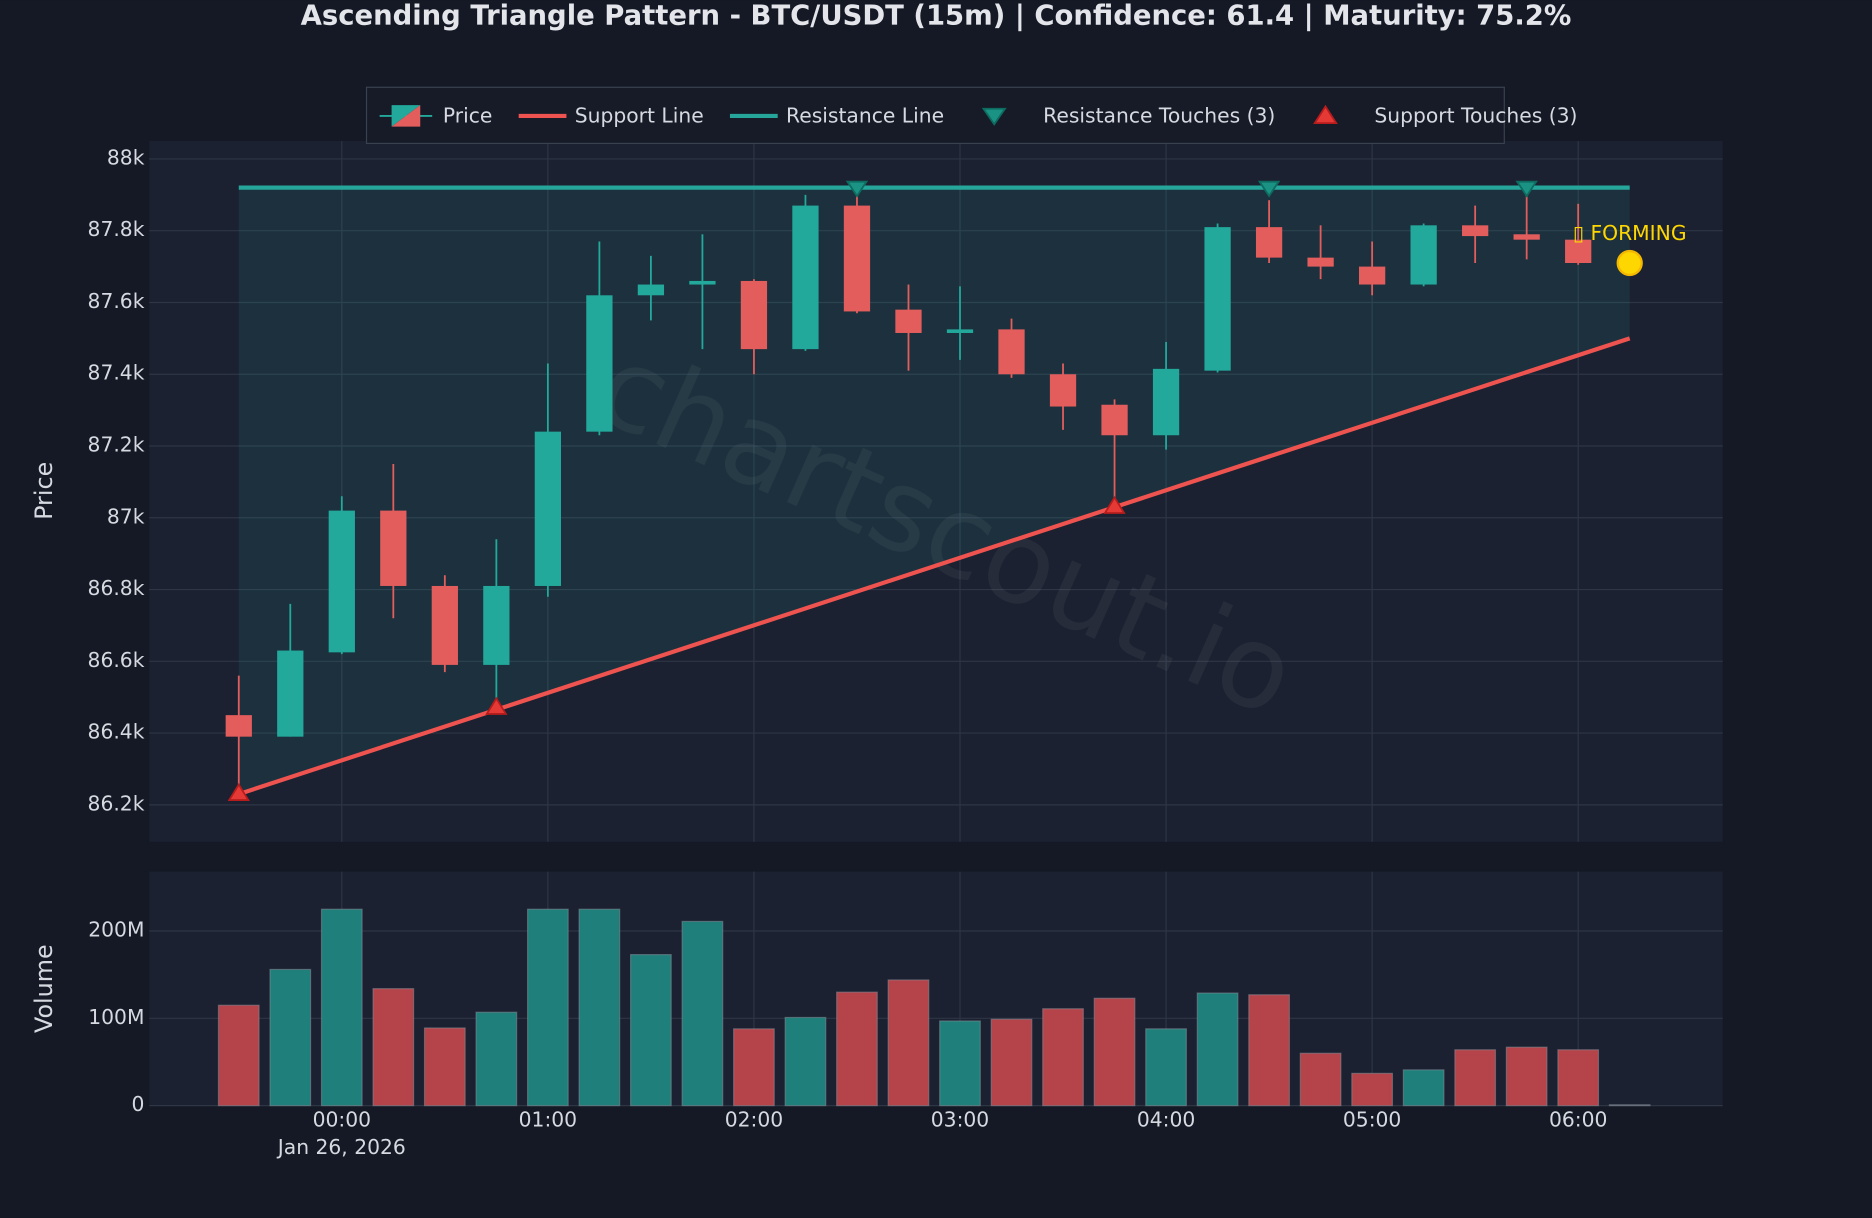 The width and height of the screenshot is (1872, 1218). Describe the element at coordinates (116, 1017) in the screenshot. I see `y-tick-label: 100M` at that location.